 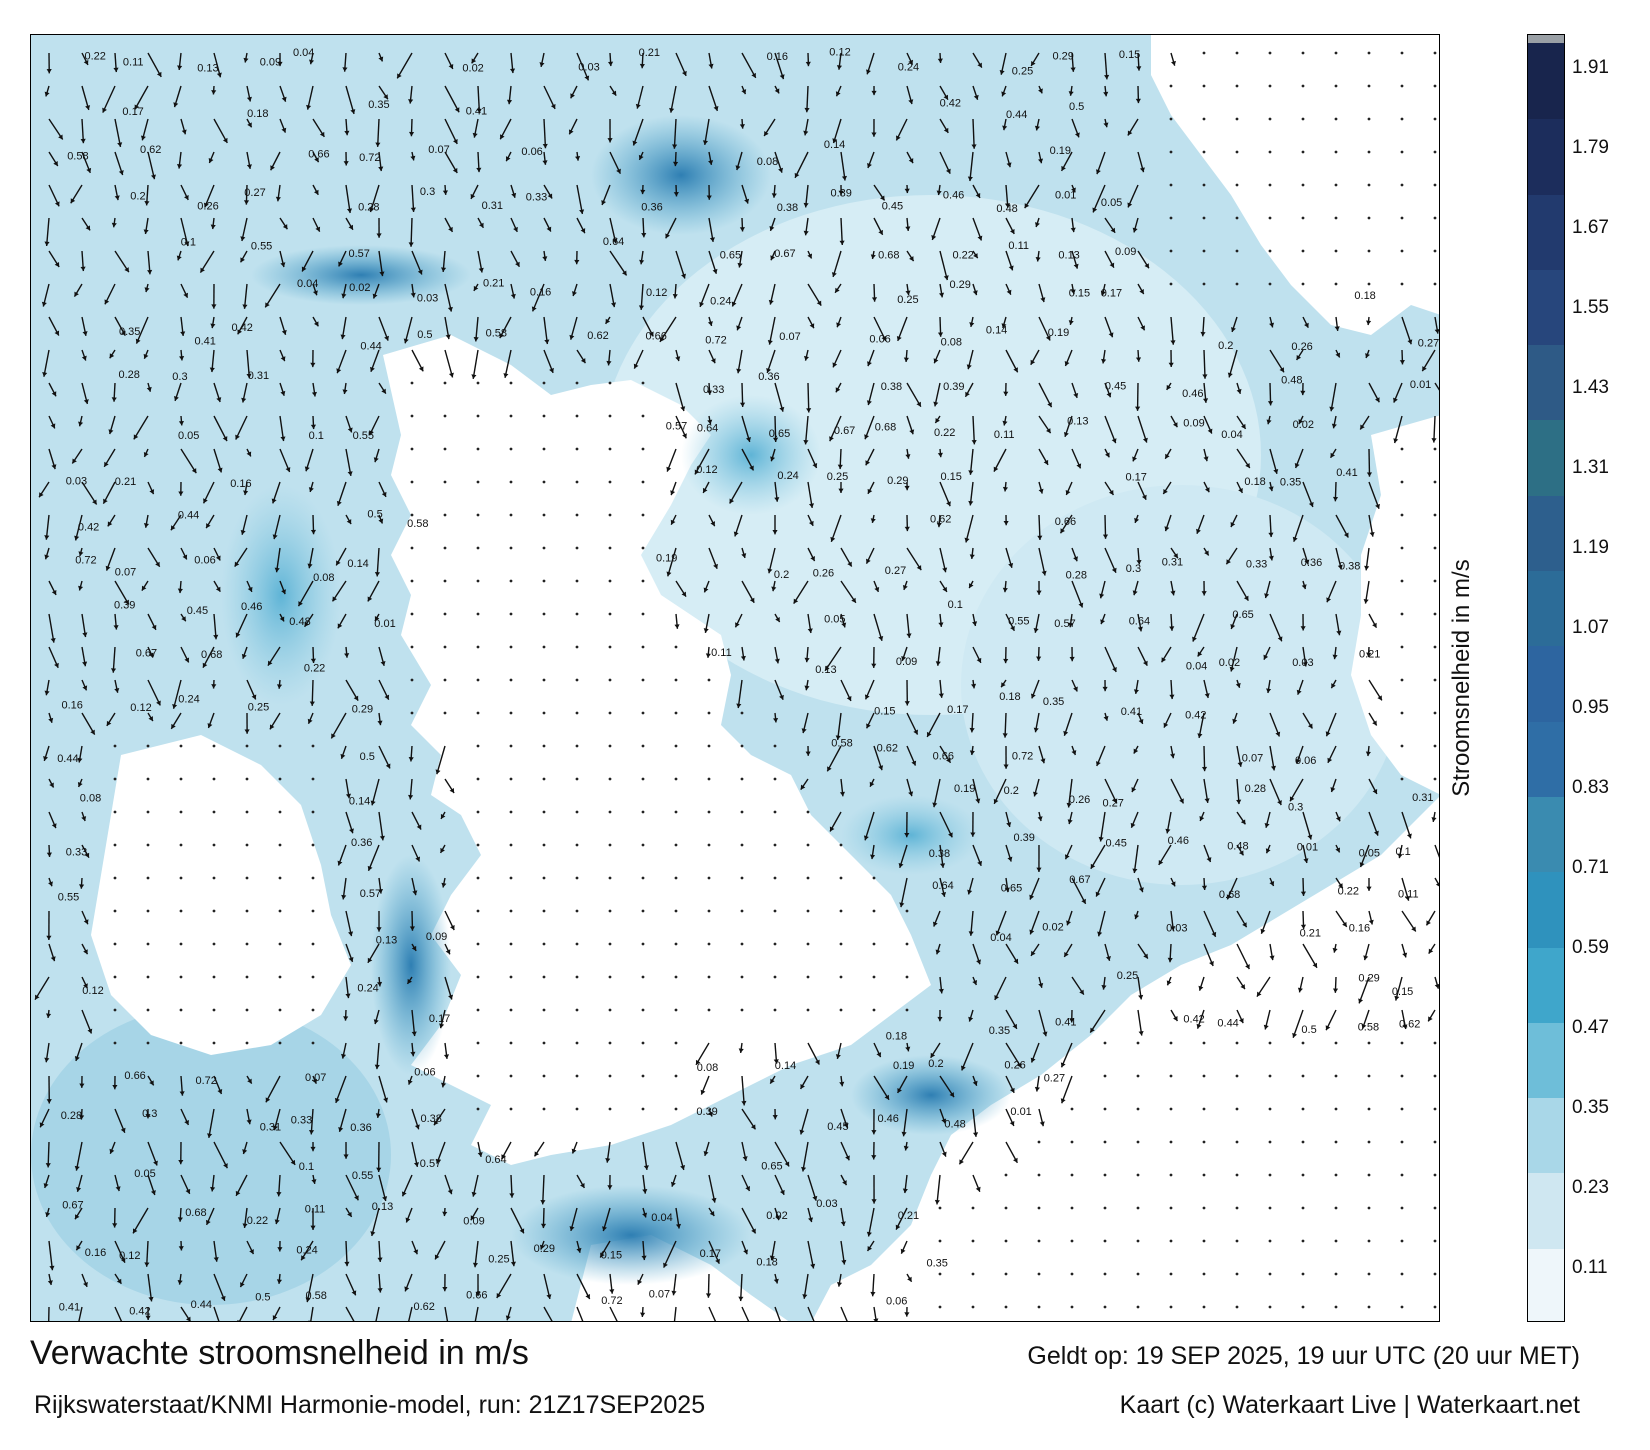 I want to click on speed-value-label: 0.03, so click(x=76, y=481).